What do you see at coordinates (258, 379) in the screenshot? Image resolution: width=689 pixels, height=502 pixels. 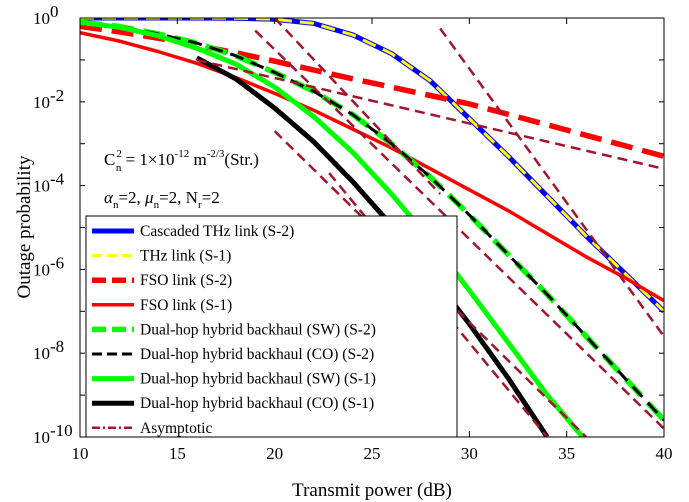 I see `legend-label-7: Dual-hop hybrid backhaul (SW) (S-1)` at bounding box center [258, 379].